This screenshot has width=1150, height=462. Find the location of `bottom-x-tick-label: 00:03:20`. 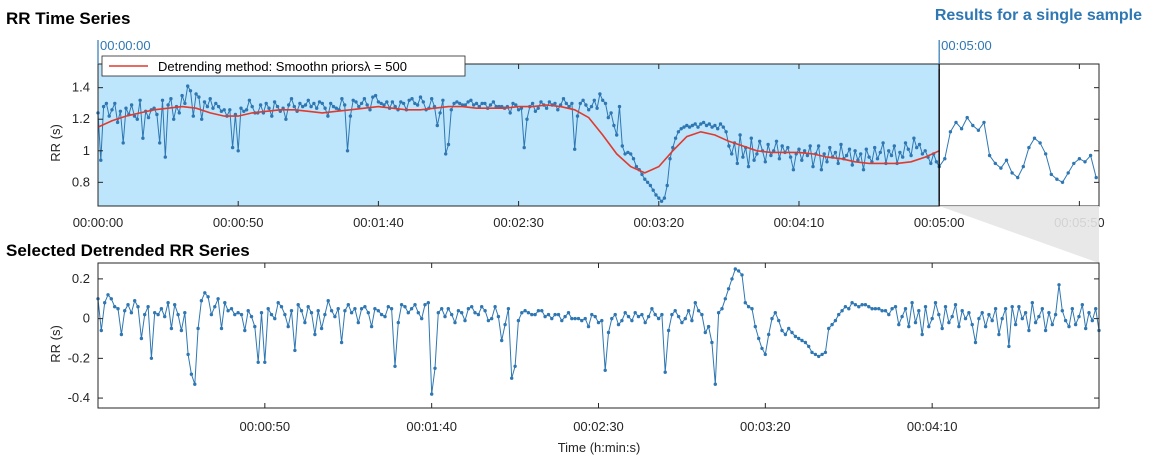

bottom-x-tick-label: 00:03:20 is located at coordinates (765, 426).